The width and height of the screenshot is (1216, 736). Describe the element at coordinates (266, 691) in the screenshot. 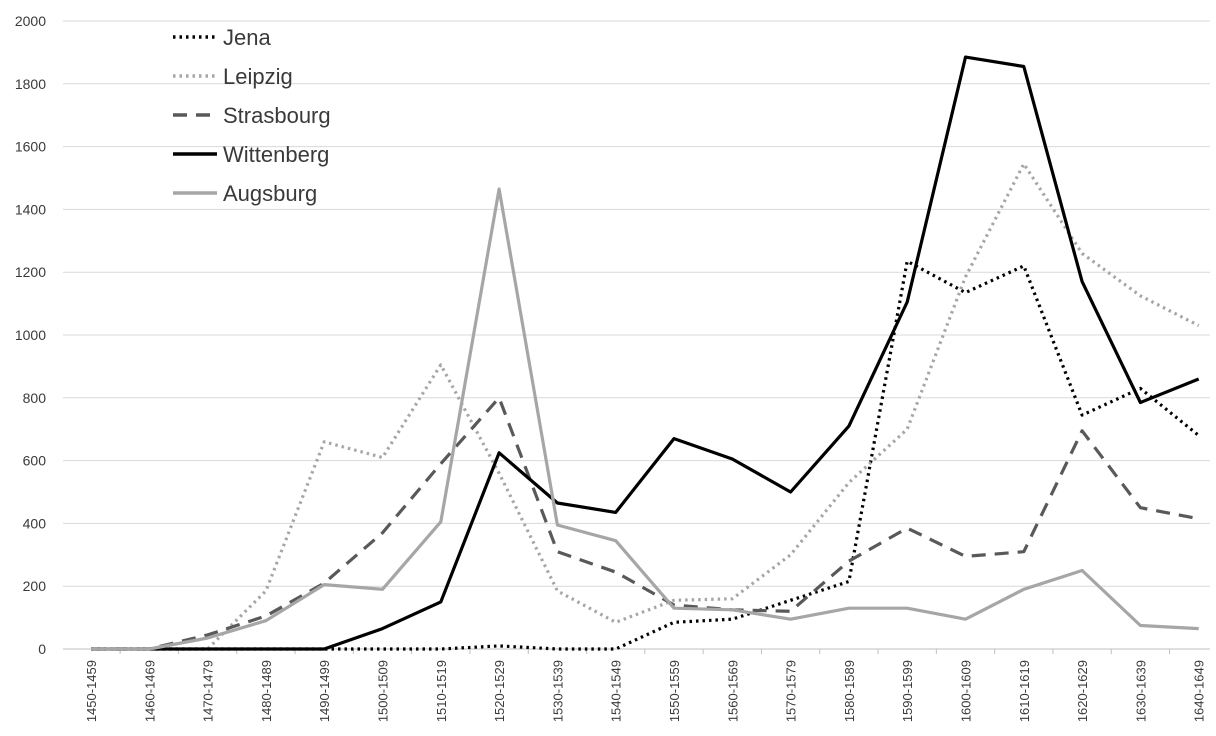

I see `x-tick-label: 1480-1489` at that location.